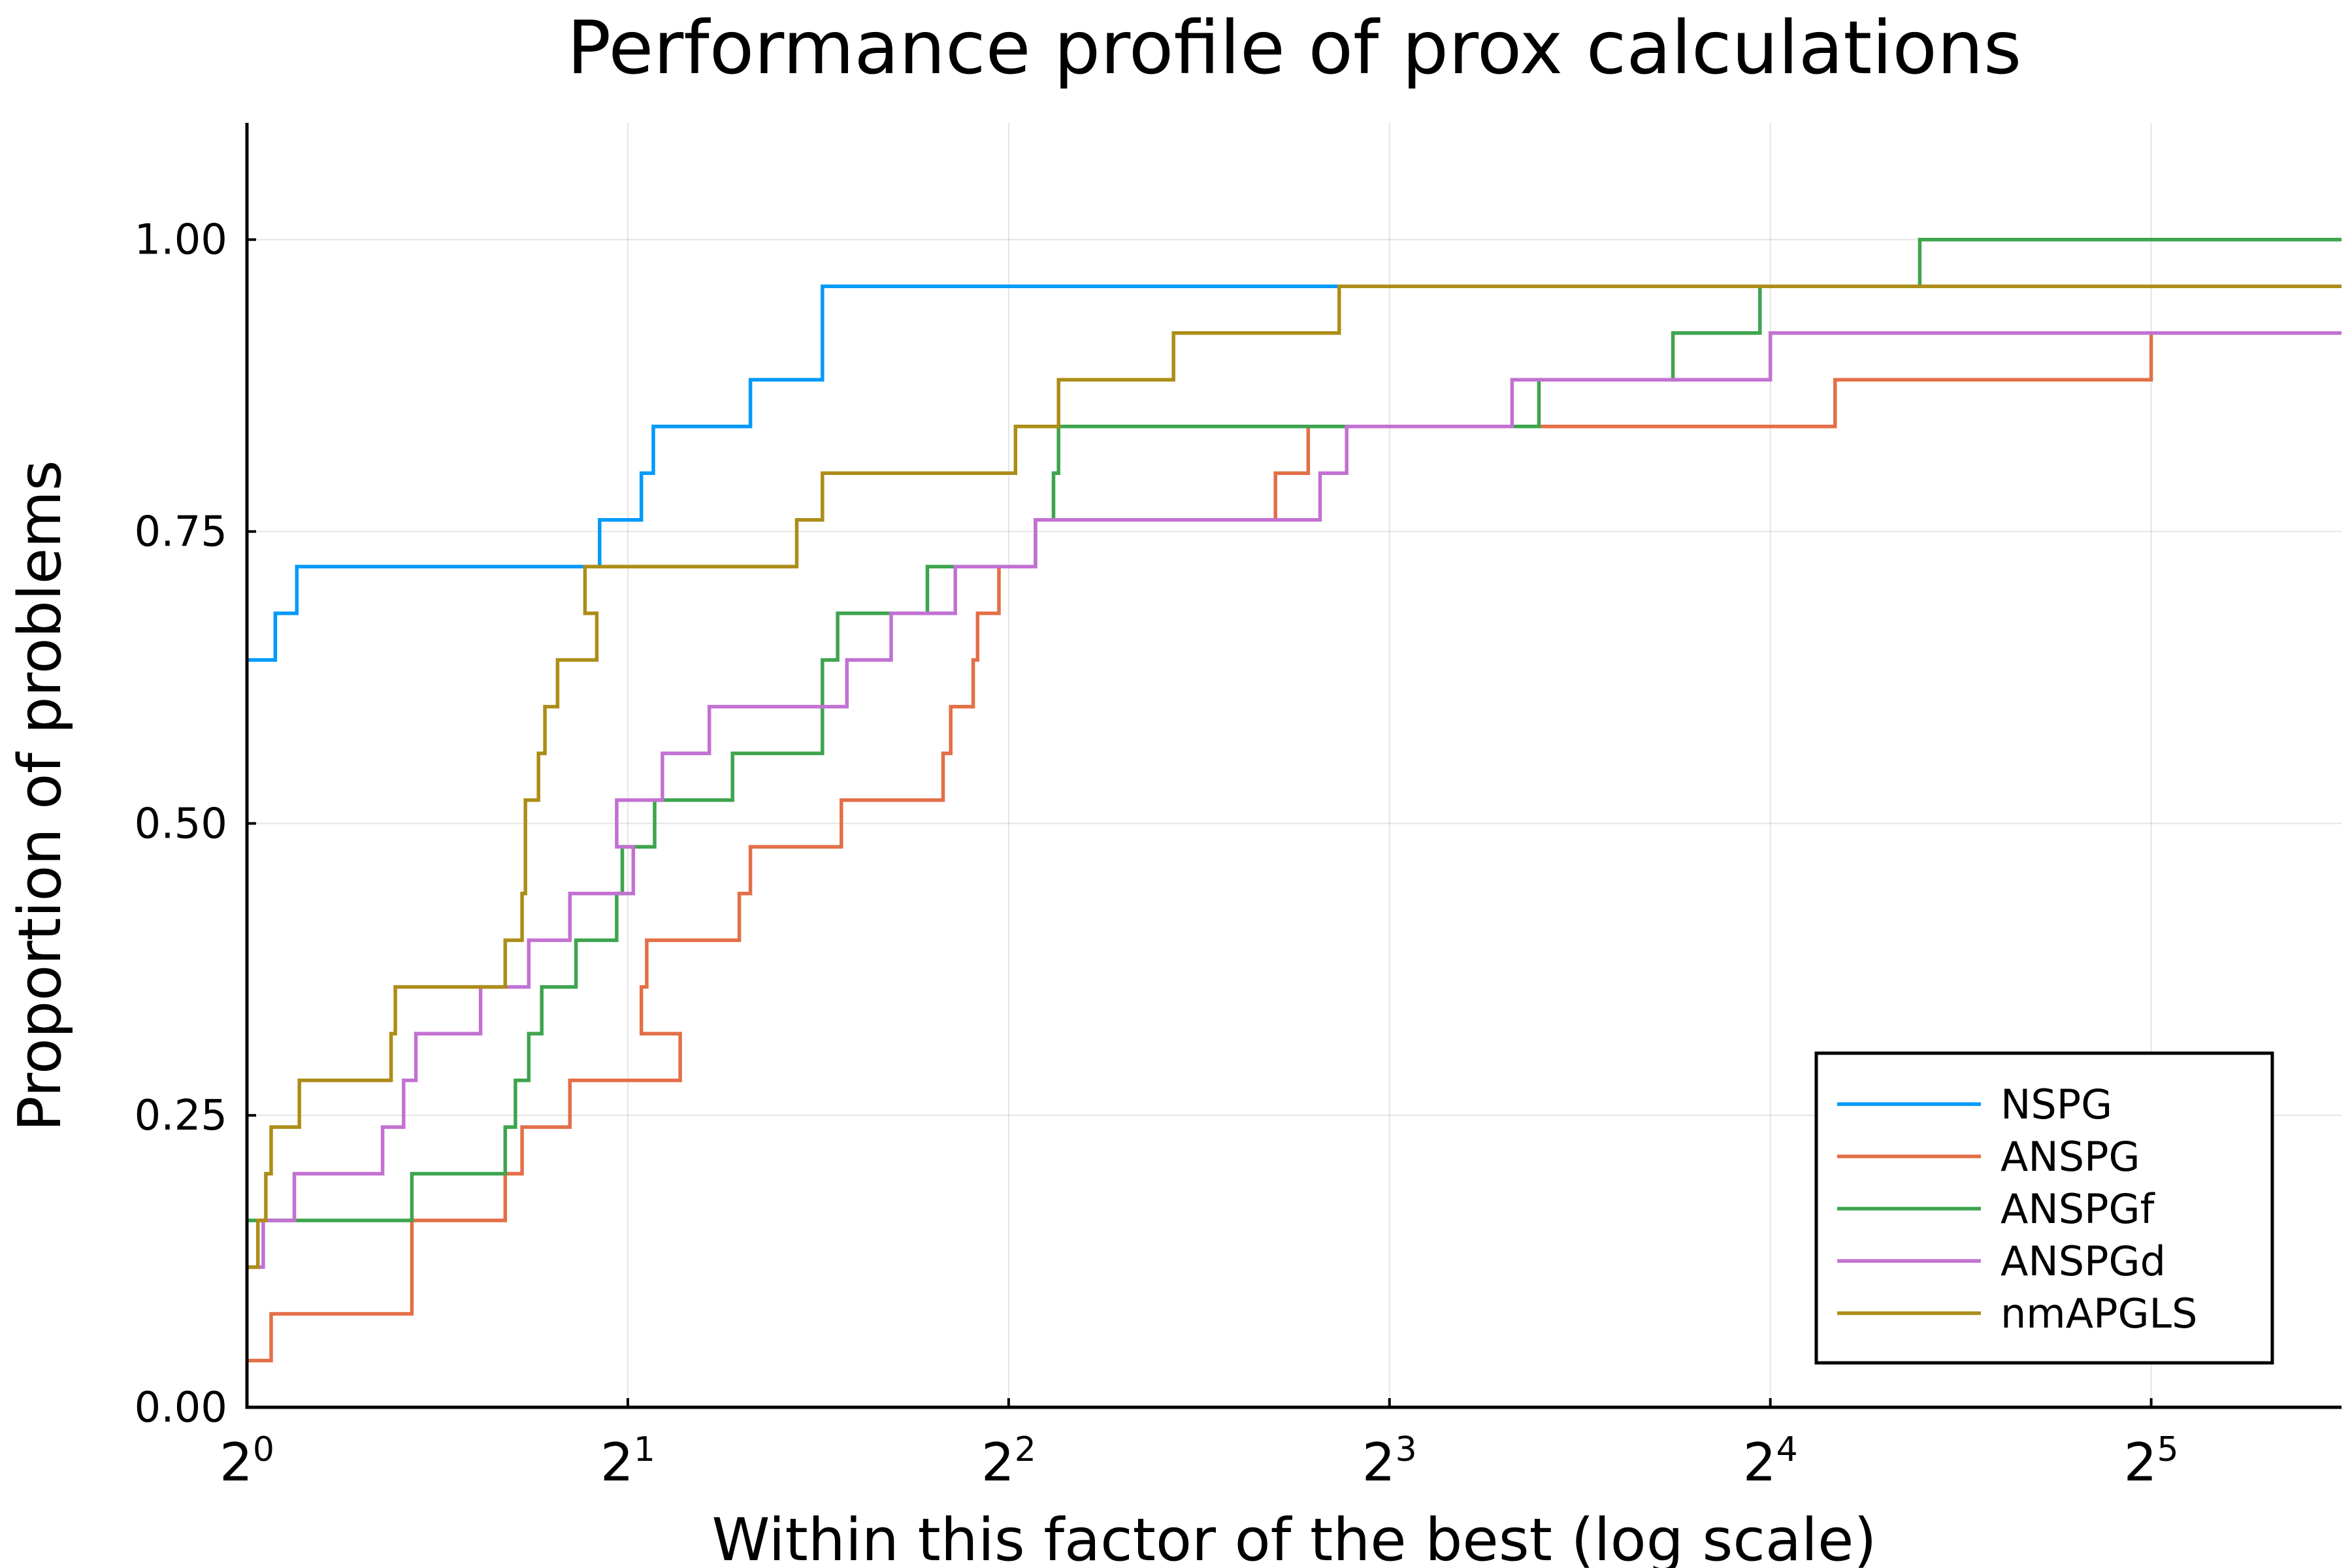 The width and height of the screenshot is (2352, 1568). I want to click on x-tick-labels: 20 21 22 23 24 25, so click(1199, 1461).